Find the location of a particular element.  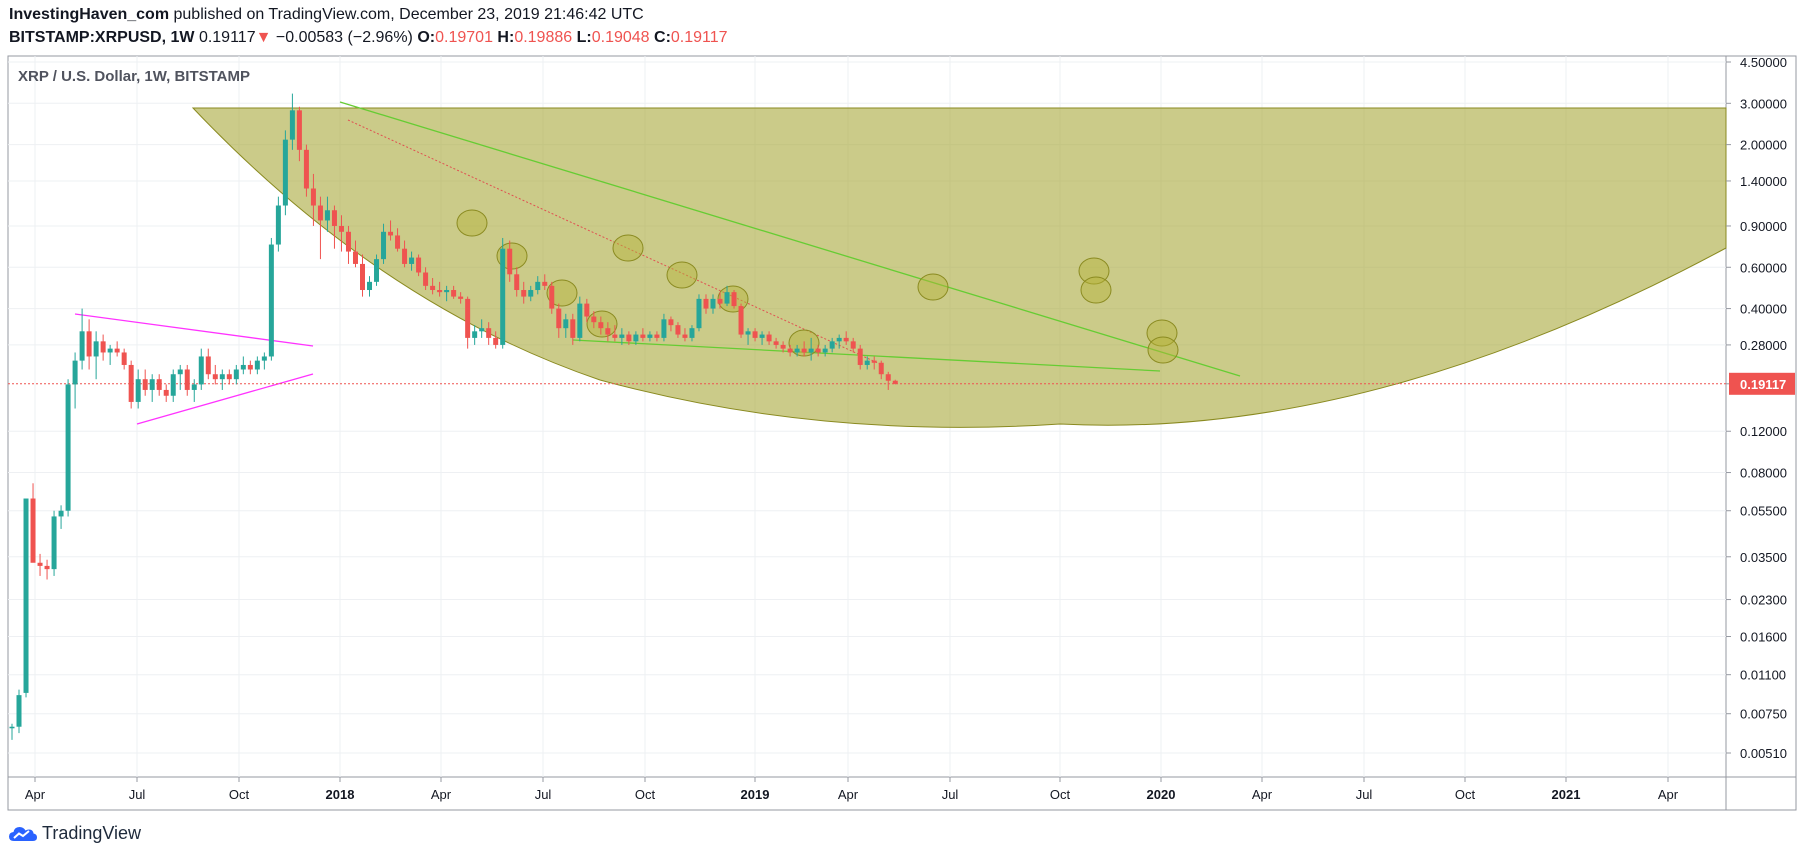

price-tick-label: 0.12000 is located at coordinates (1763, 431).